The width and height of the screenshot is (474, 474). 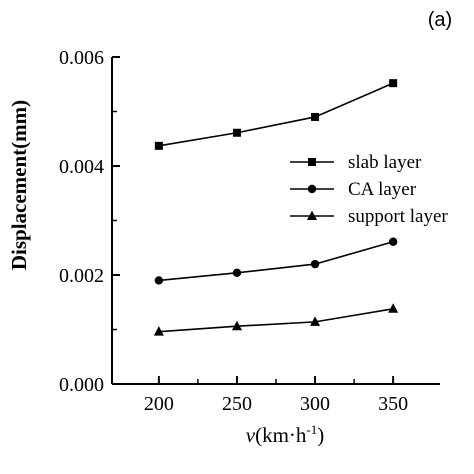 What do you see at coordinates (251, 435) in the screenshot?
I see `x-axis-label-symbol: v` at bounding box center [251, 435].